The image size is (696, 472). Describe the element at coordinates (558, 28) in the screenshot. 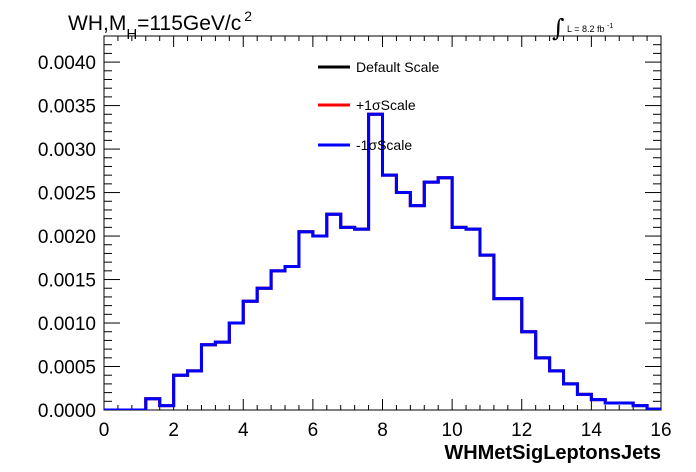

I see `integral-symbol: ∫` at that location.